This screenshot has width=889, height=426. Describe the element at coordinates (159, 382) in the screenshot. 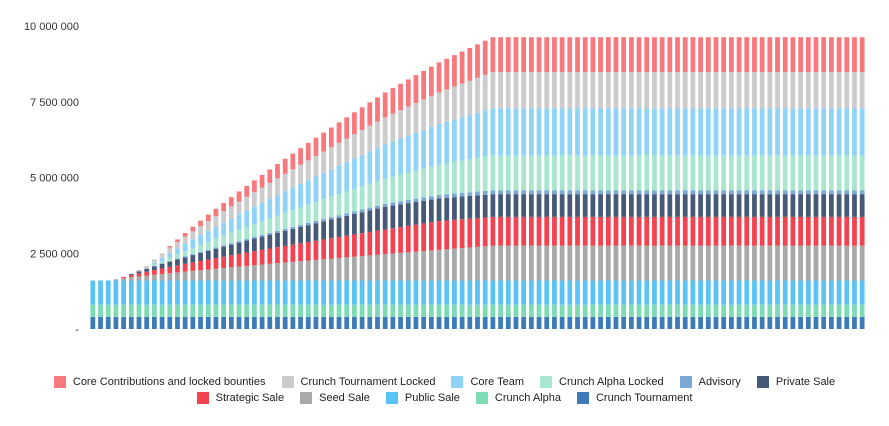

I see `legend-item-core-contributions-and-locked-bounties: Core Contributions and locked bounties` at that location.